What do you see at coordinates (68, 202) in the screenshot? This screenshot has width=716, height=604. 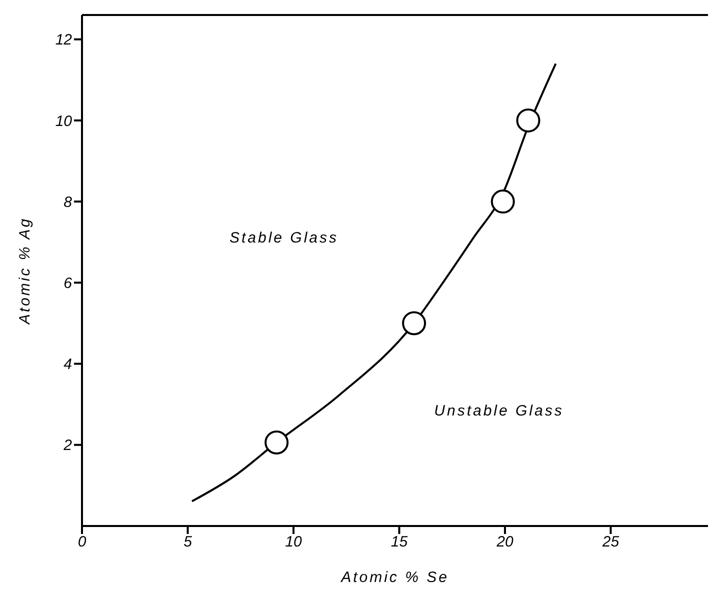 I see `y-tick-label: 8` at bounding box center [68, 202].